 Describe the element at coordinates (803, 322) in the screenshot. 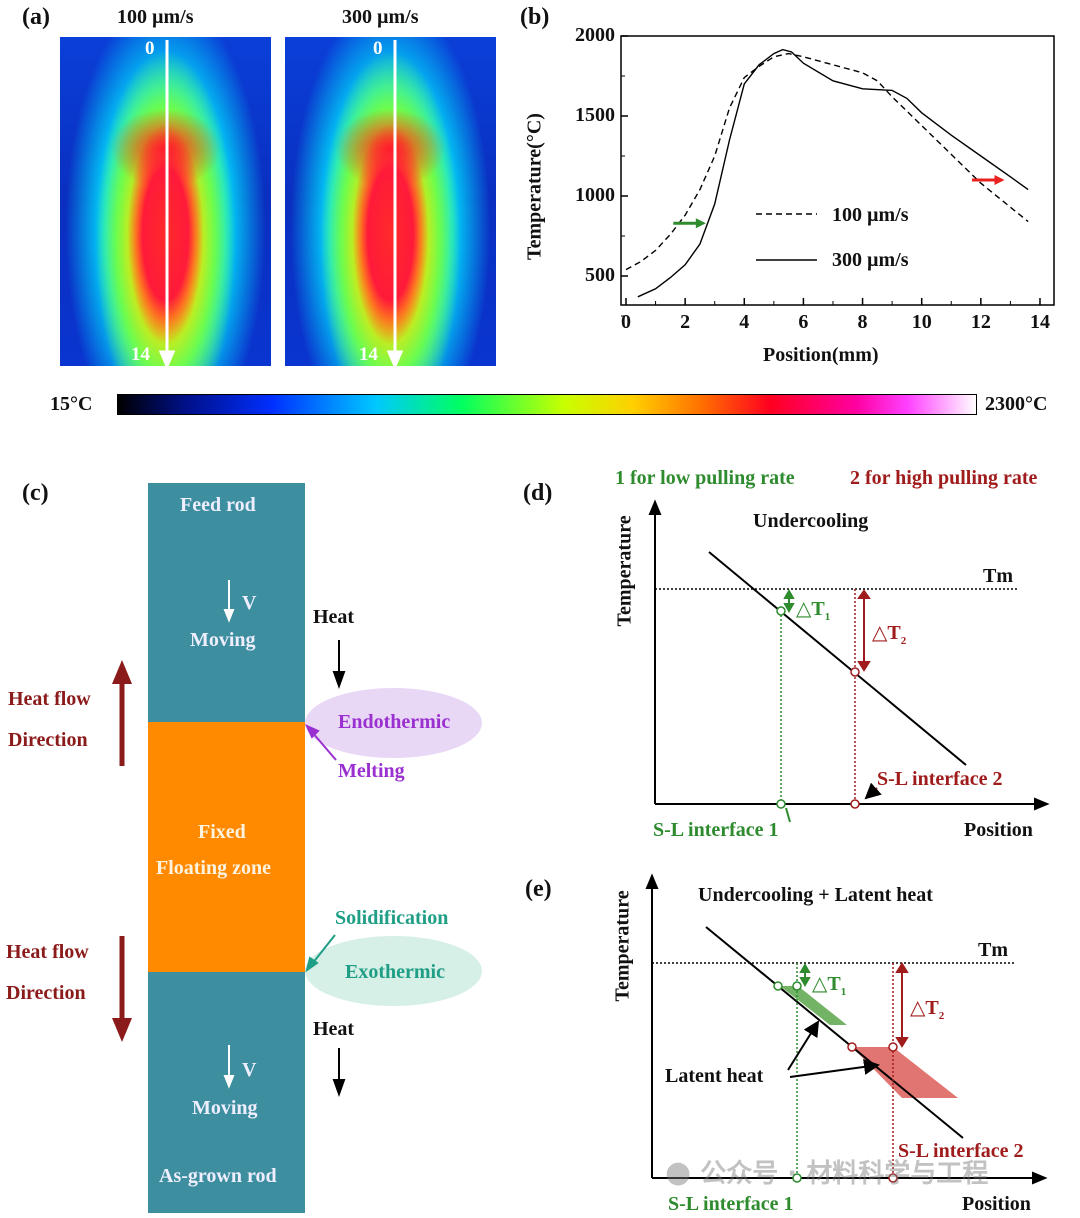

I see `x-tick-label: 6` at that location.